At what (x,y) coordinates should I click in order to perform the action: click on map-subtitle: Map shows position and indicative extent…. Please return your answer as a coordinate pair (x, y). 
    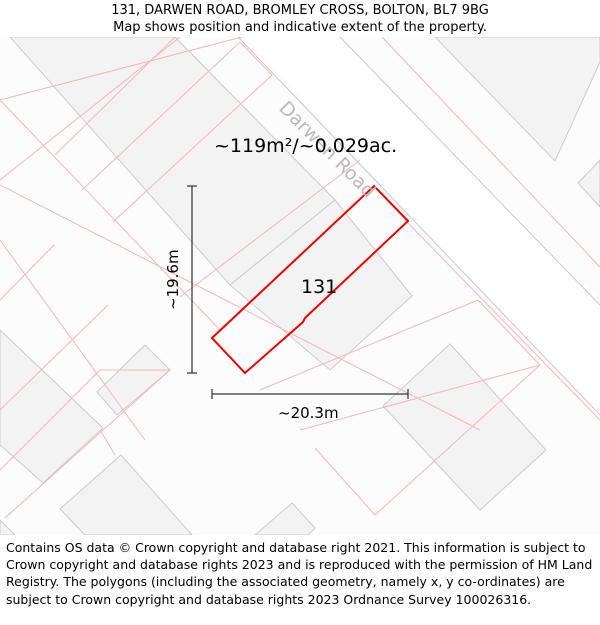
    Looking at the image, I should click on (300, 27).